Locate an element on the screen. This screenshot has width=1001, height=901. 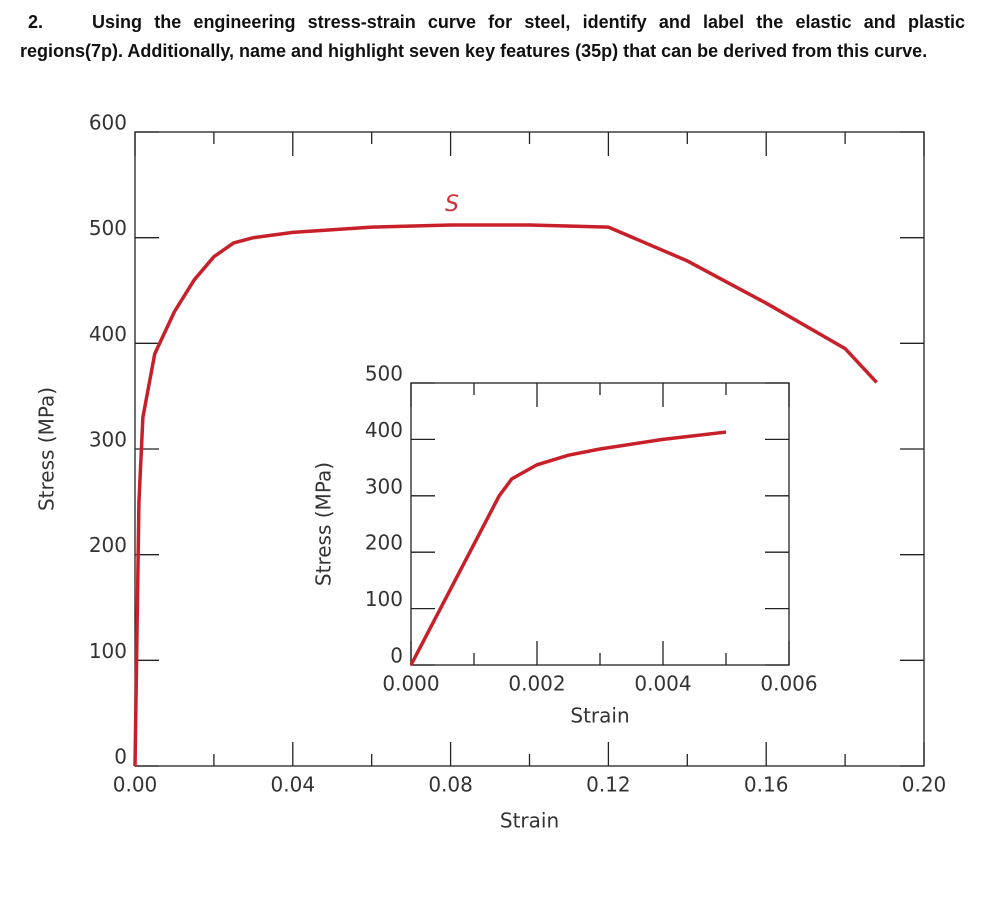
x-tick-label: 0.04 is located at coordinates (293, 785).